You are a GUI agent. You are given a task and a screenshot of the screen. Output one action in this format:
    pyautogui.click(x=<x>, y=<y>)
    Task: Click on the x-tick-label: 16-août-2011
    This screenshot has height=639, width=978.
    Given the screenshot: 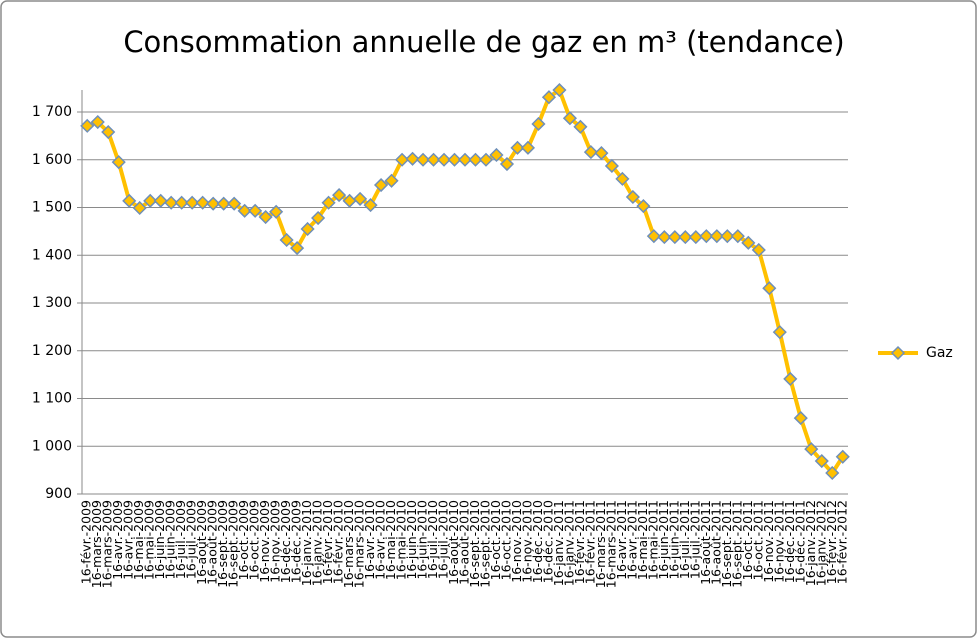 What is the action you would take?
    pyautogui.click(x=705, y=542)
    